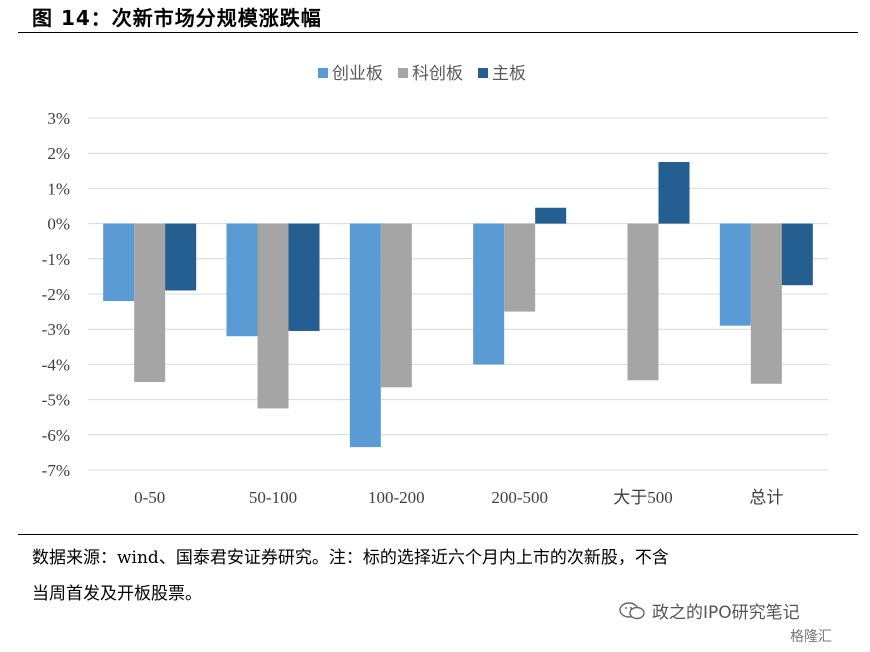 This screenshot has height=652, width=870. Describe the element at coordinates (56, 400) in the screenshot. I see `y-tick-label: -5%` at that location.